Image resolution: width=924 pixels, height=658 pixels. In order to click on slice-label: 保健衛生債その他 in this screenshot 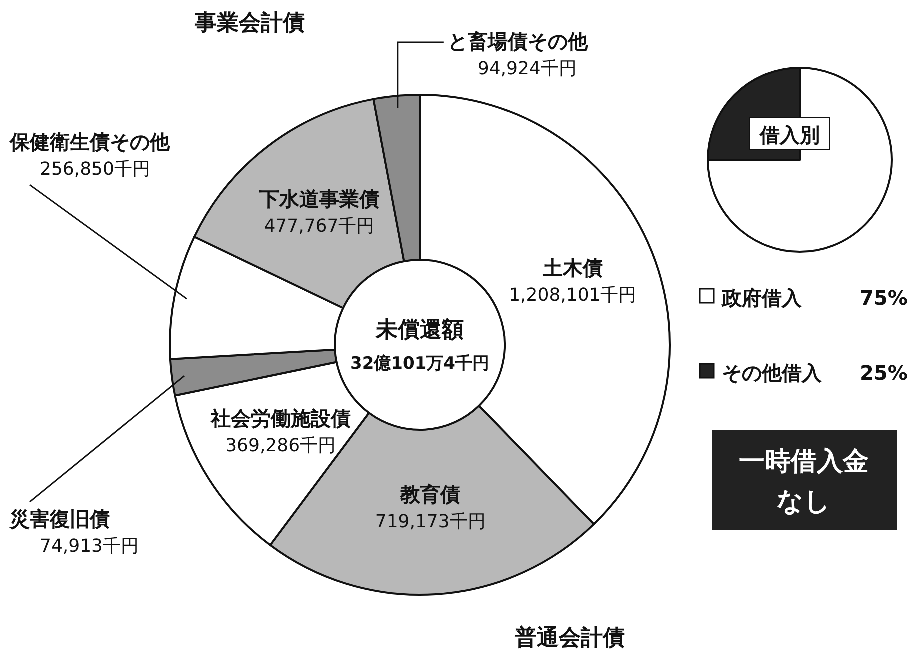, I will do `click(90, 142)`.